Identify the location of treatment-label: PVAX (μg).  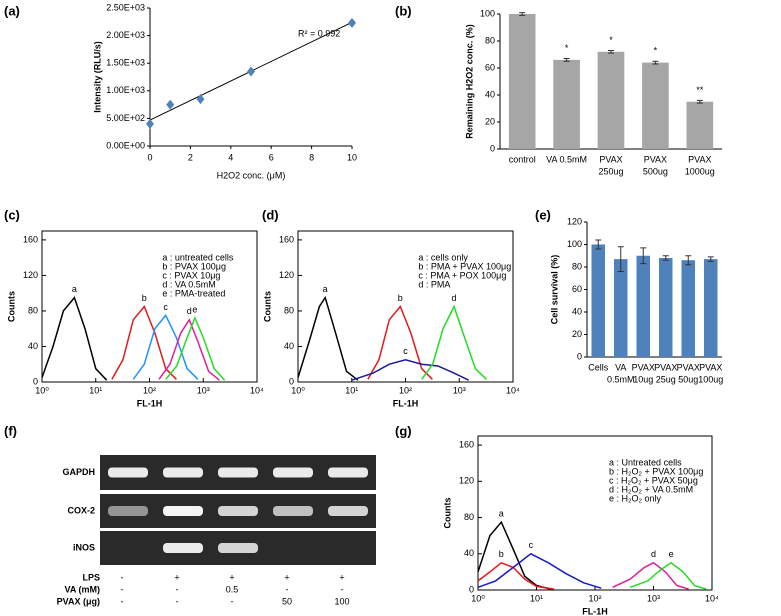
(78, 601).